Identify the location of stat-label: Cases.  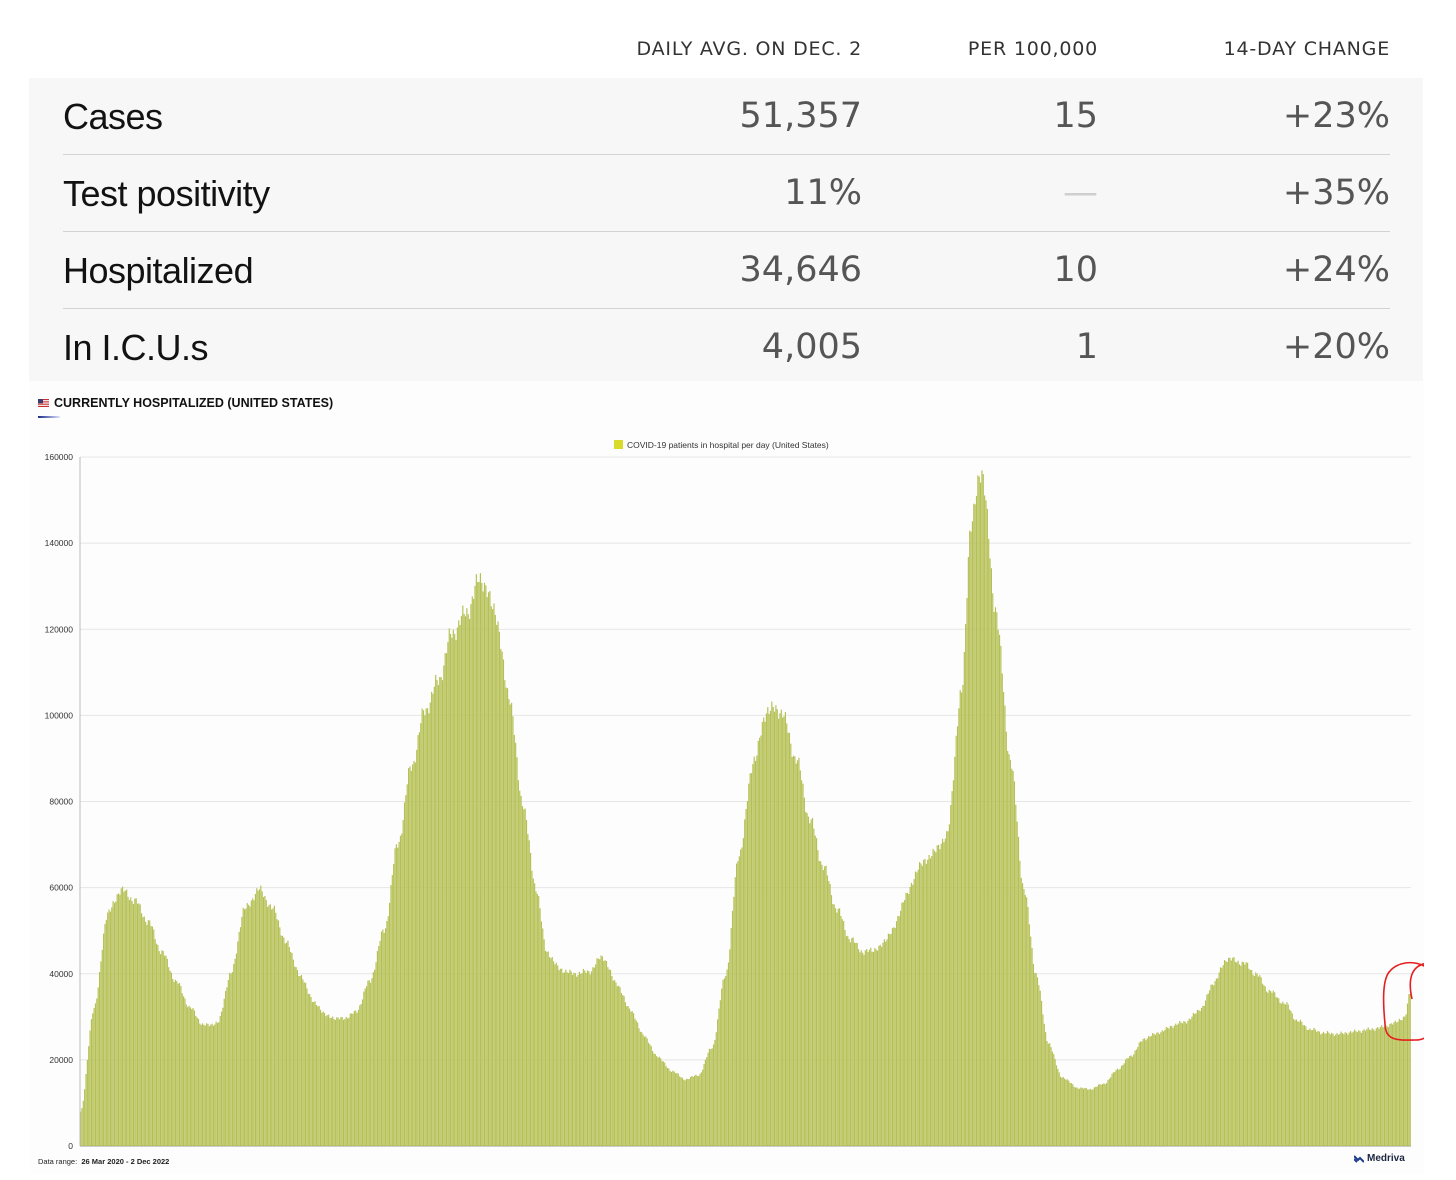
(113, 116).